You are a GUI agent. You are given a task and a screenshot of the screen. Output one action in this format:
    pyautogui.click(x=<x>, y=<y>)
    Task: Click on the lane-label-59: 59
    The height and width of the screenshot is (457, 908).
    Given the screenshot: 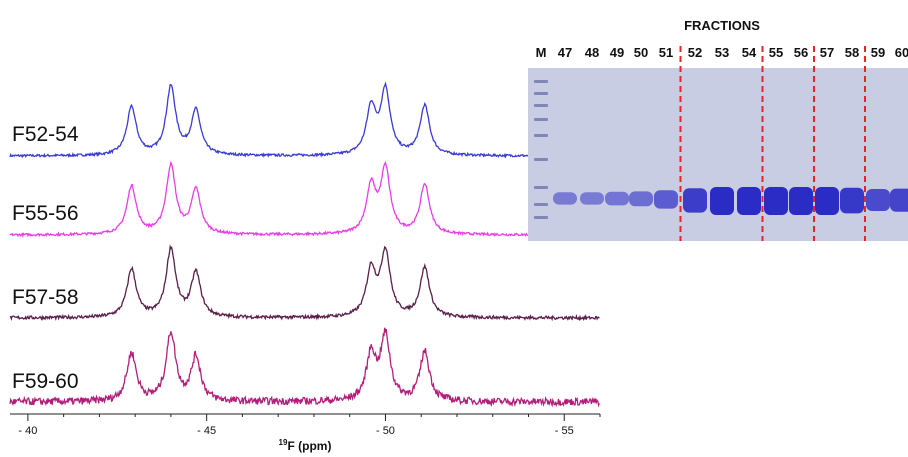 What is the action you would take?
    pyautogui.click(x=878, y=52)
    